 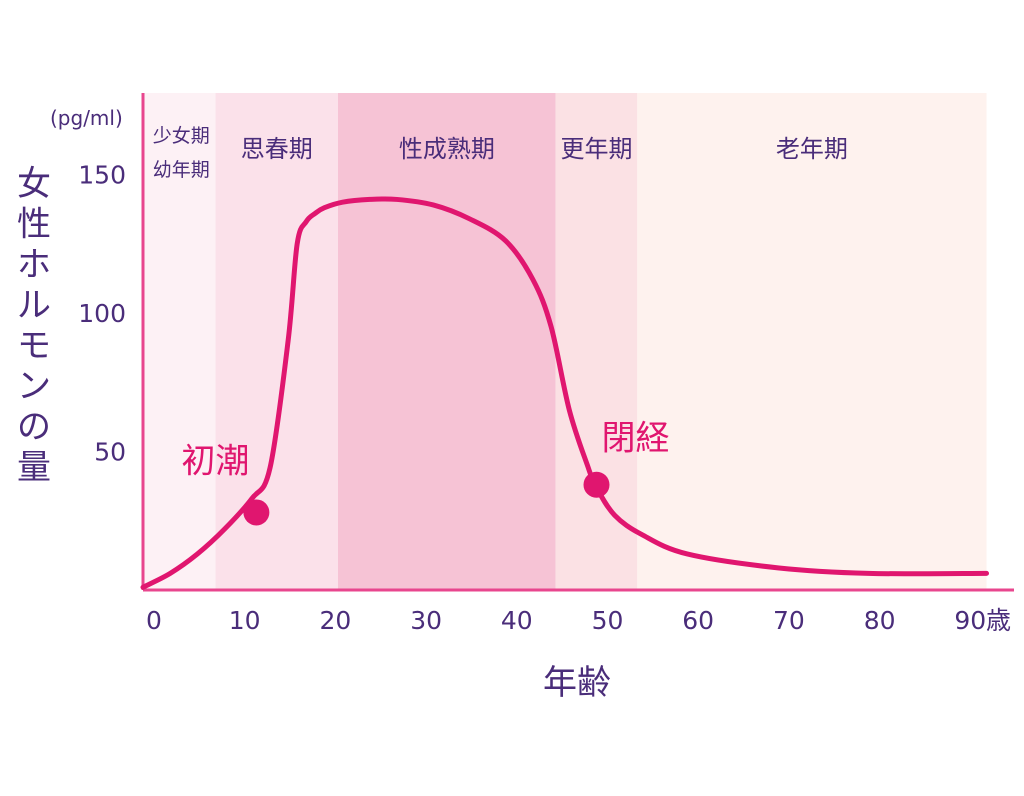 What do you see at coordinates (577, 683) in the screenshot?
I see `x-axis-label: 年齢` at bounding box center [577, 683].